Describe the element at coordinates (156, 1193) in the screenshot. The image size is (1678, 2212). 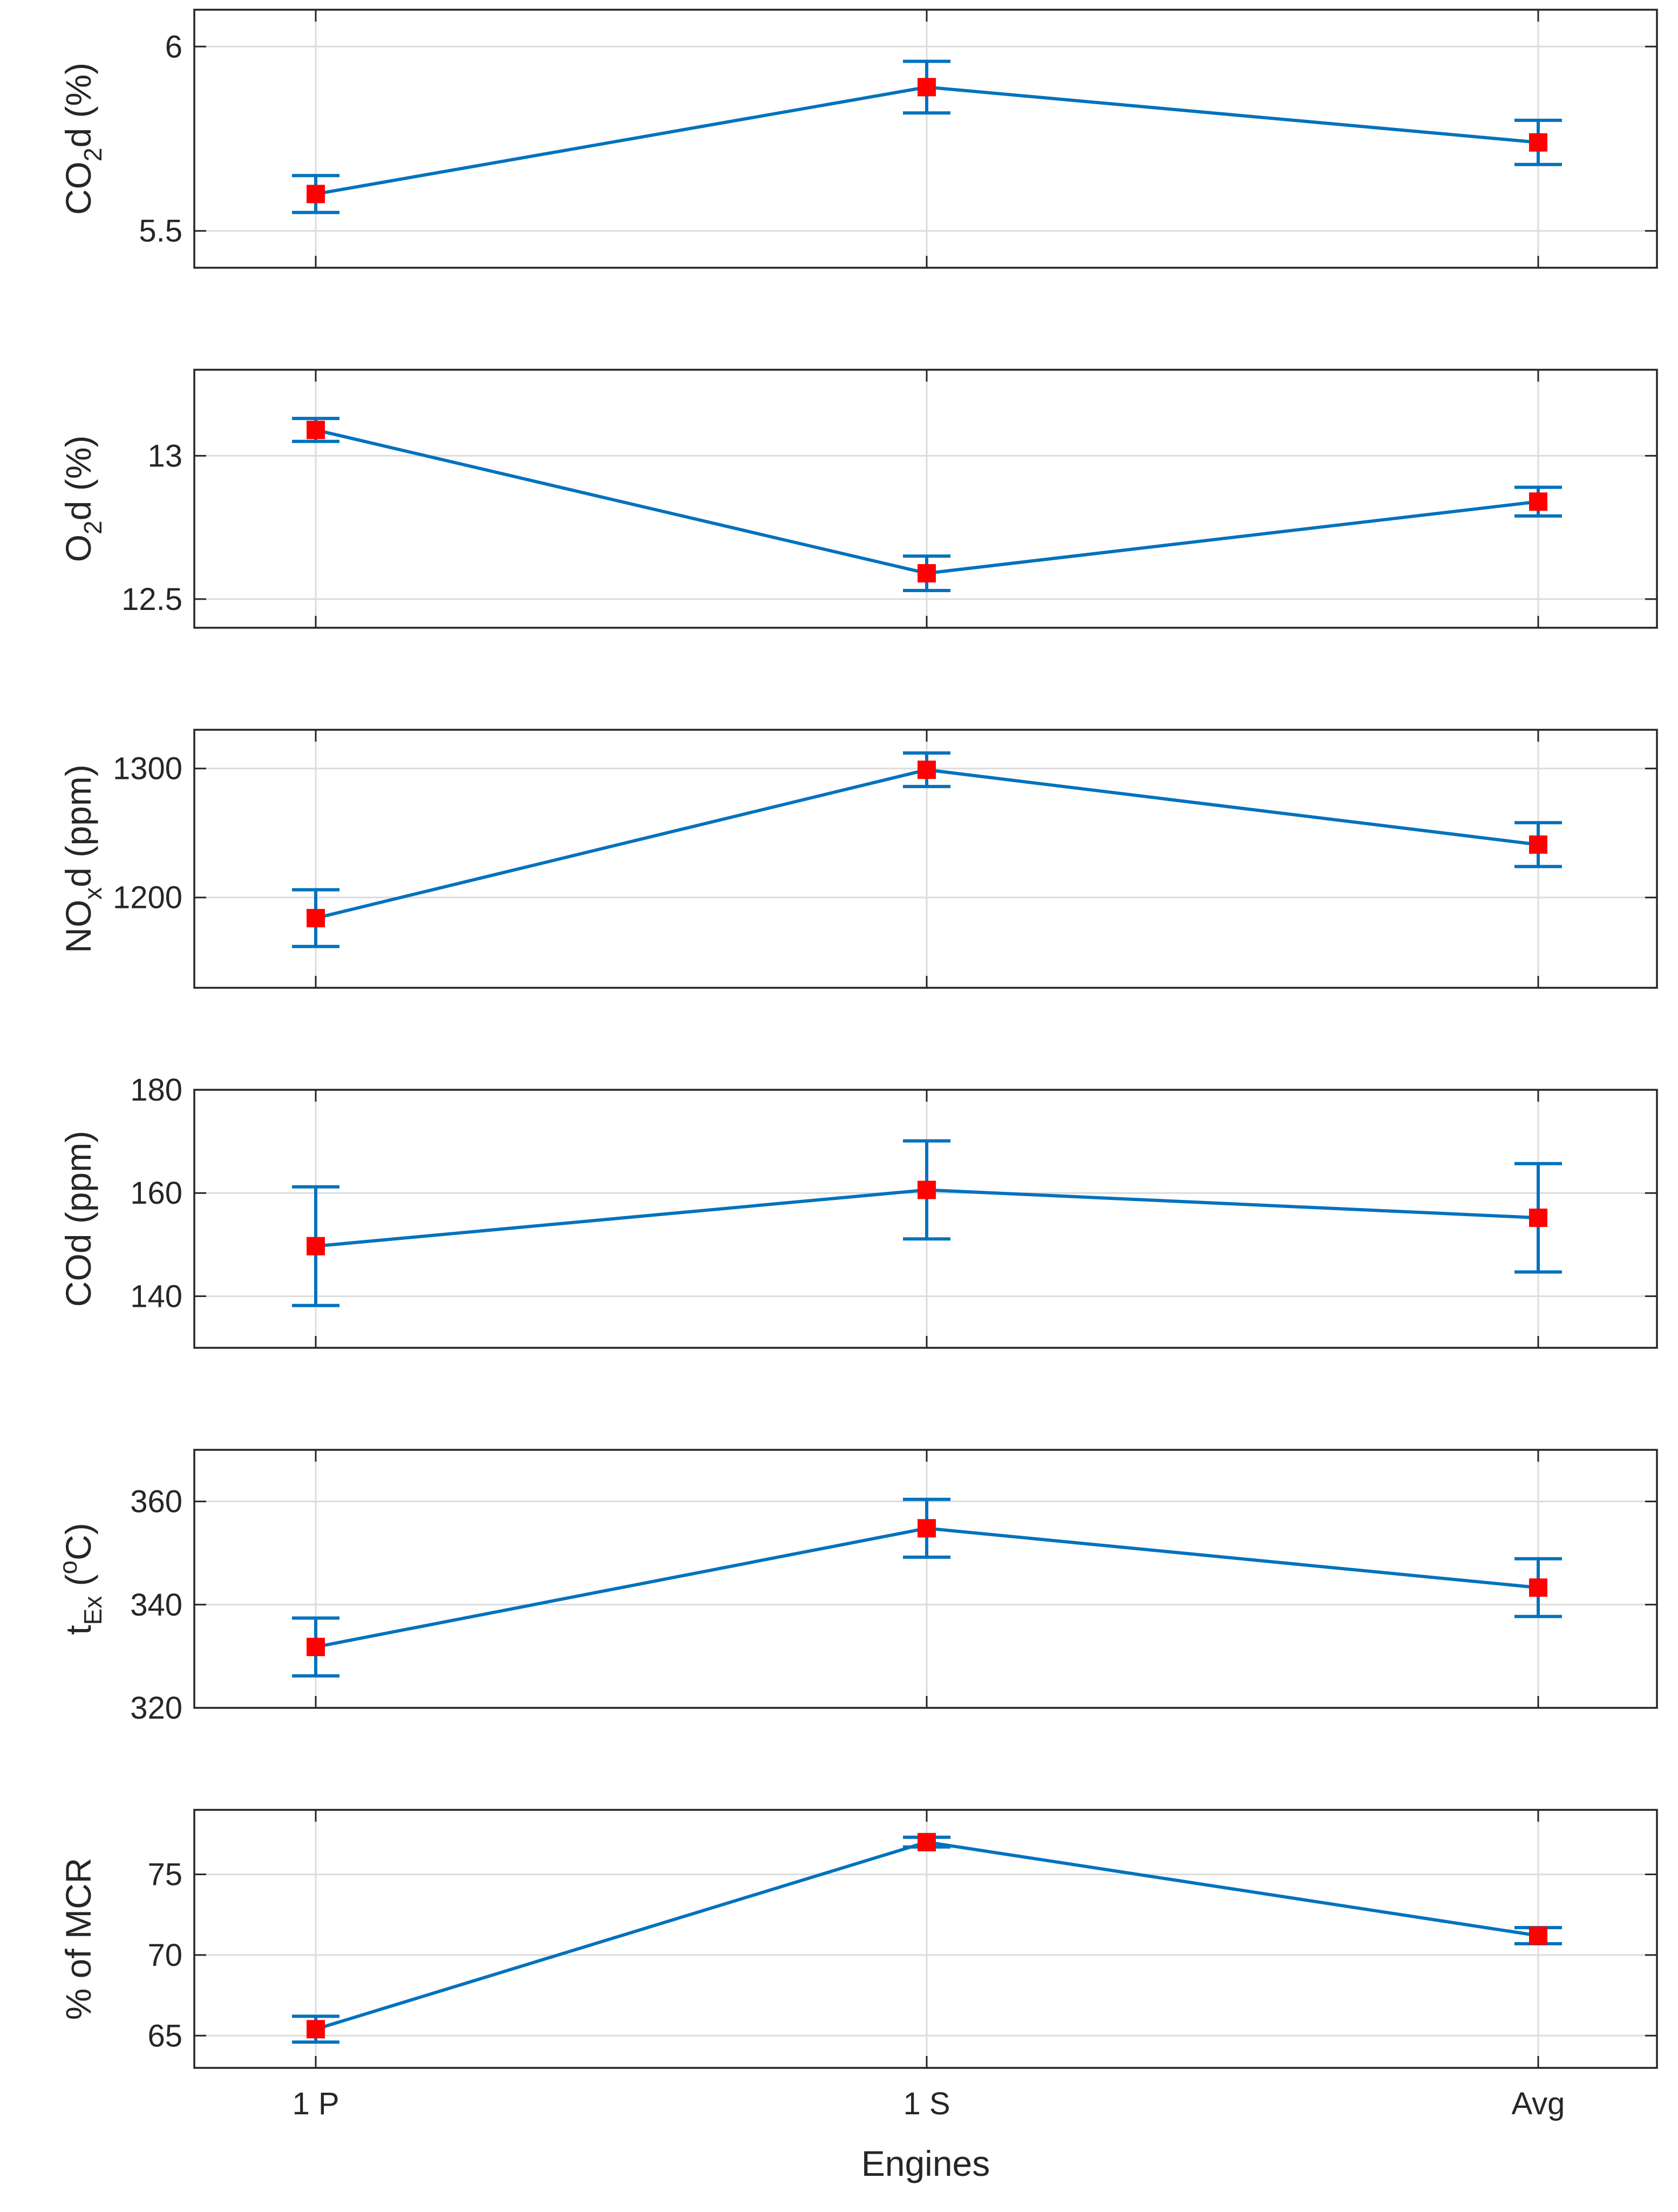
I see `y-tick-label: 160` at that location.